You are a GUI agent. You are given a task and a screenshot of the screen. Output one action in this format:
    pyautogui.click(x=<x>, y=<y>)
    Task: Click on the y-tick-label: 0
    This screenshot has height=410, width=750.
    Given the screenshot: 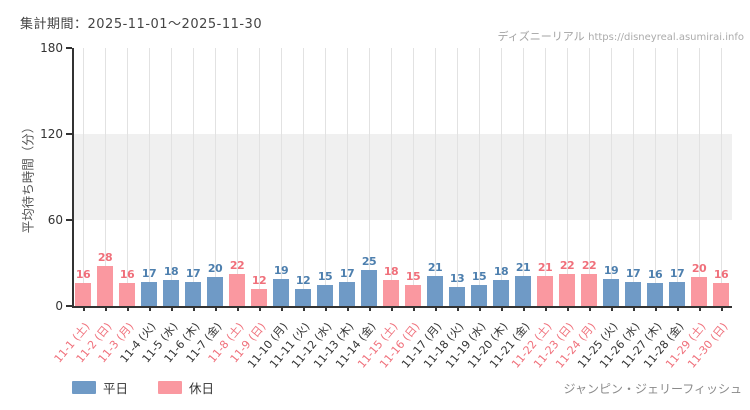 What is the action you would take?
    pyautogui.click(x=59, y=306)
    